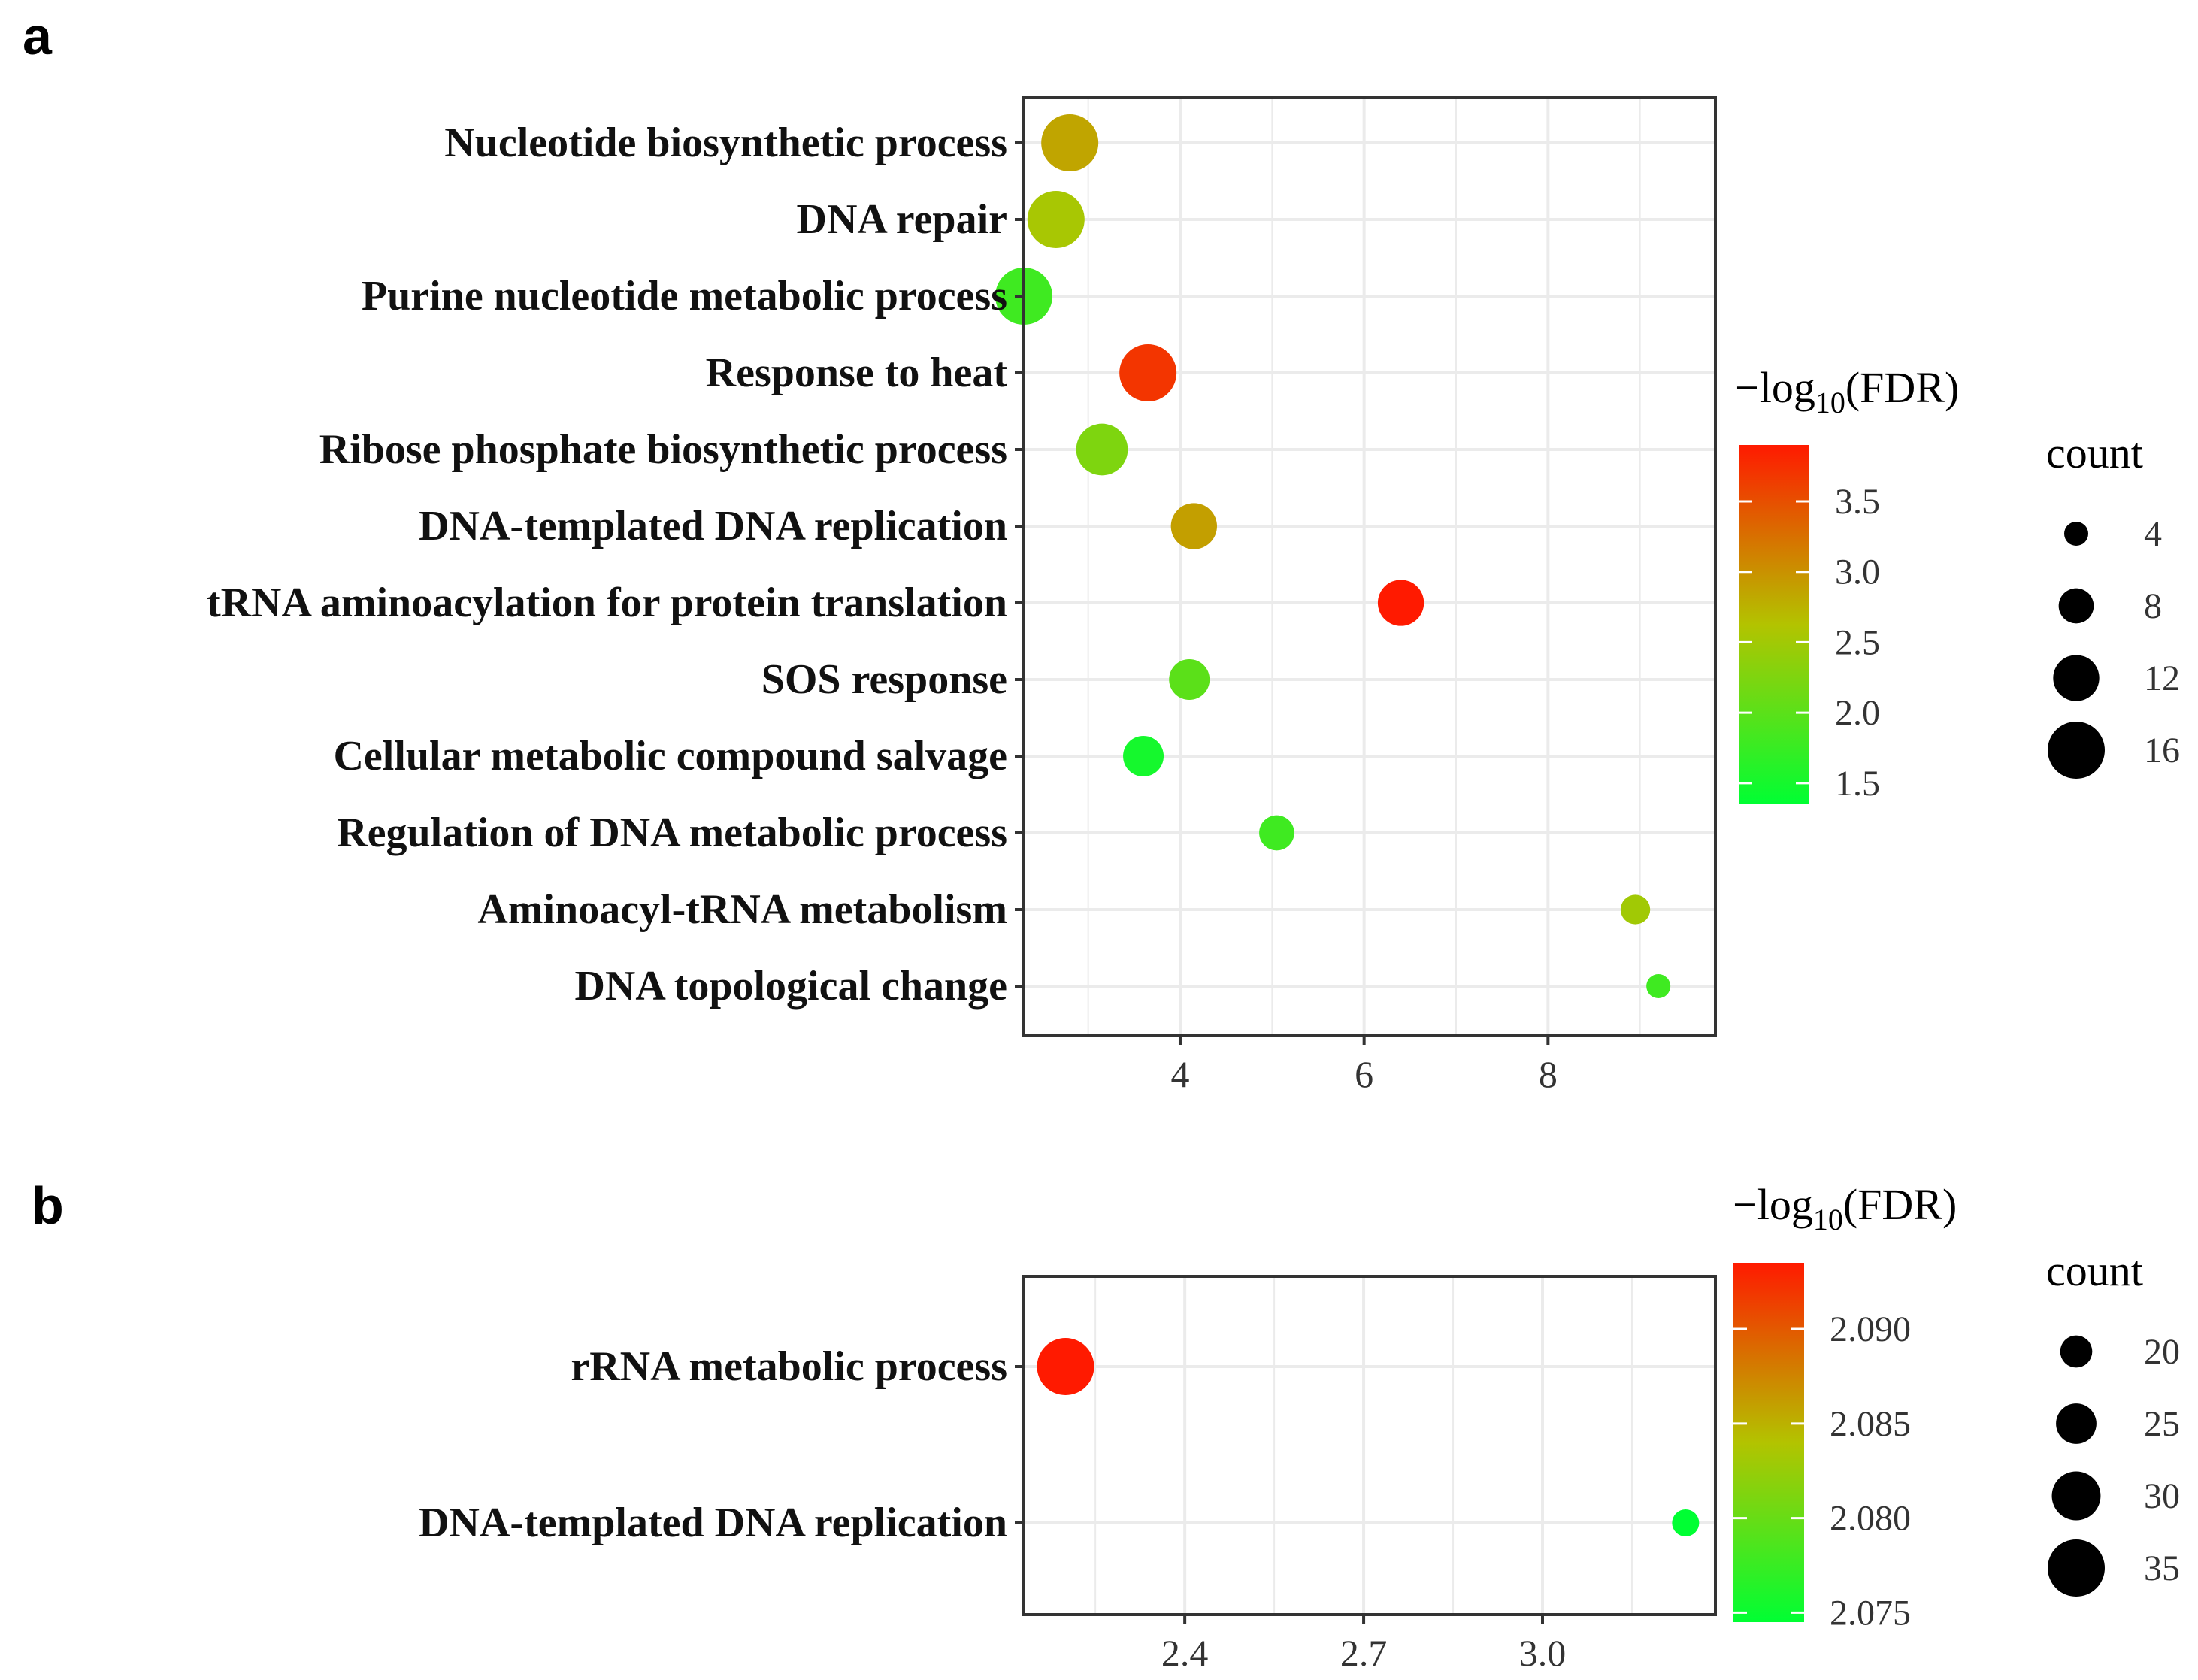 The height and width of the screenshot is (1680, 2198). Describe the element at coordinates (1858, 784) in the screenshot. I see `colorbar-tick-label: 1.5` at that location.